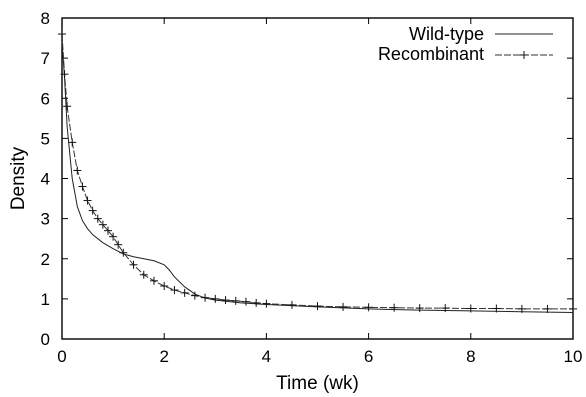 Image resolution: width=586 pixels, height=397 pixels. Describe the element at coordinates (61, 356) in the screenshot. I see `x-tick-label: 0` at that location.